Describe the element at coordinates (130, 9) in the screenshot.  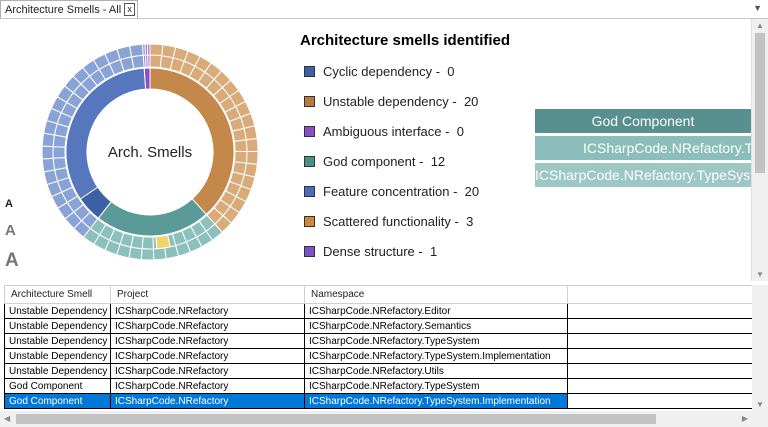
I see `close-icon: x` at that location.